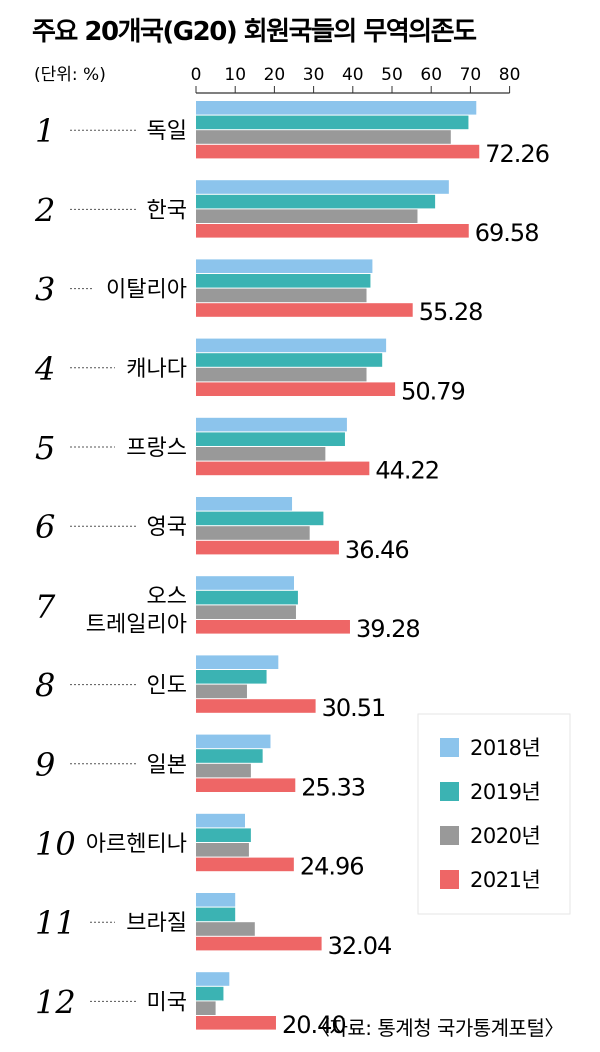  Describe the element at coordinates (196, 75) in the screenshot. I see `x-tick-label: 0` at that location.